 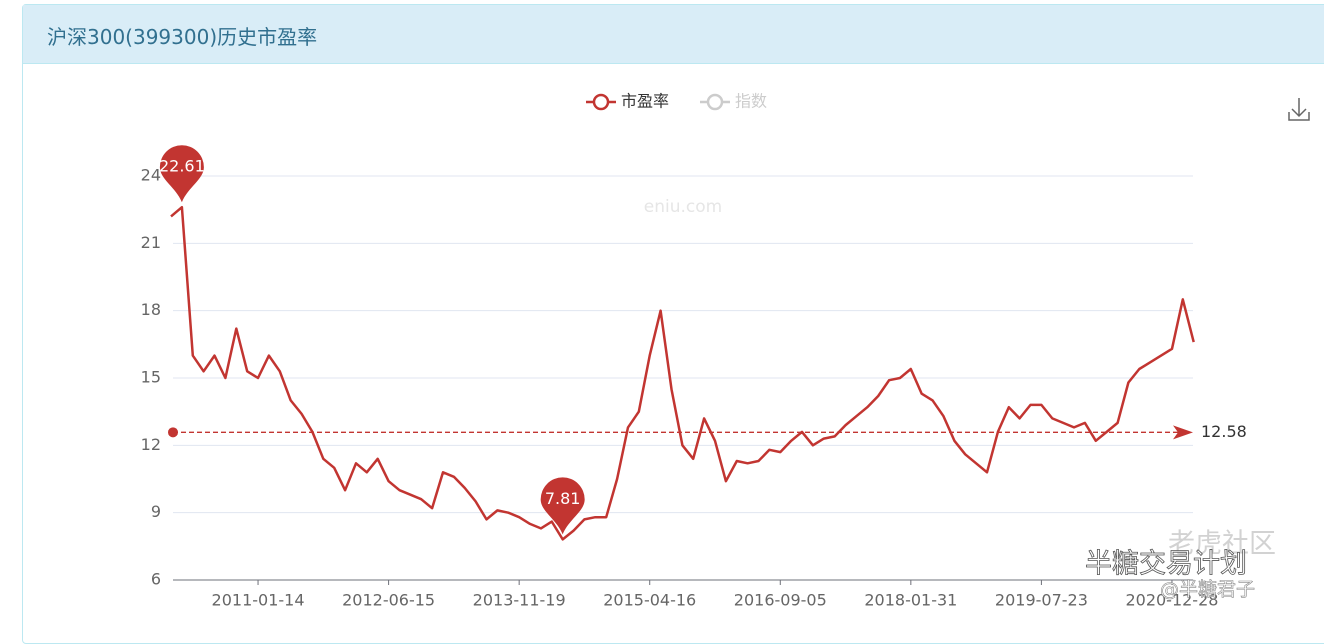 What do you see at coordinates (683, 207) in the screenshot?
I see `watermark: eniu.com` at bounding box center [683, 207].